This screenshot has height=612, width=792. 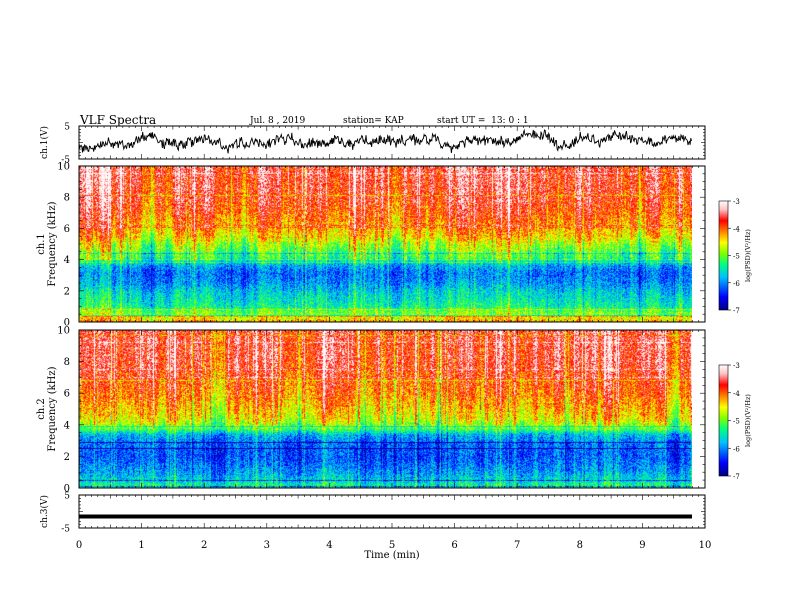 I want to click on ch1-waveform-y-axis-label: ch.1(V), so click(x=44, y=142).